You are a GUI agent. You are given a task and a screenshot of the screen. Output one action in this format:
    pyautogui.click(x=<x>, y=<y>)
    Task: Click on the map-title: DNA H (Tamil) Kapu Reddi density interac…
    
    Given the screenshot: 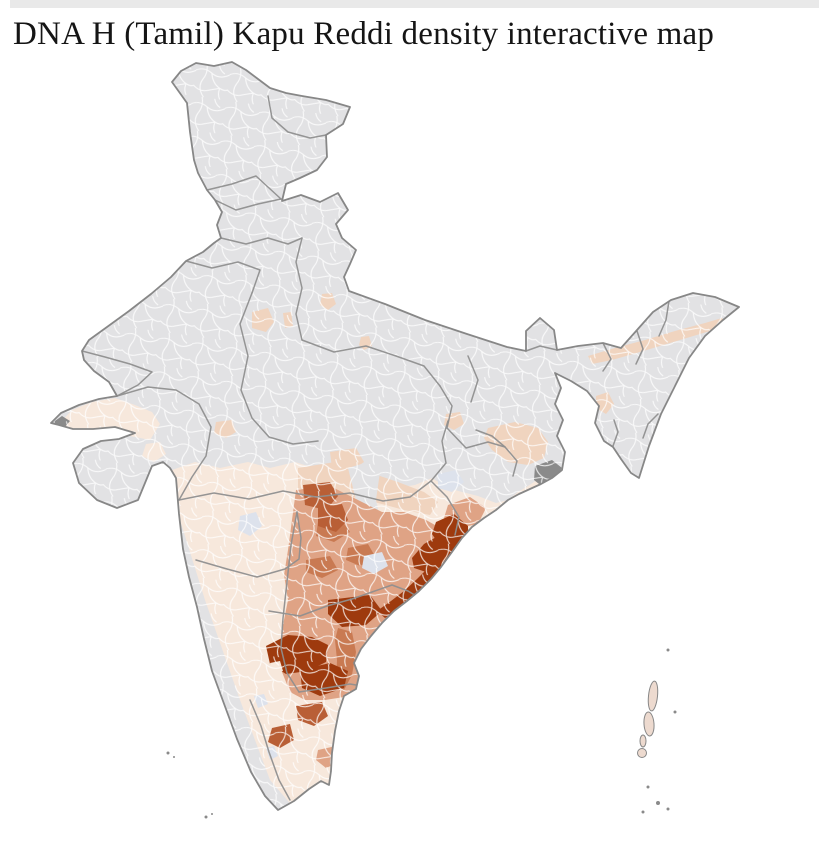 What is the action you would take?
    pyautogui.click(x=364, y=34)
    